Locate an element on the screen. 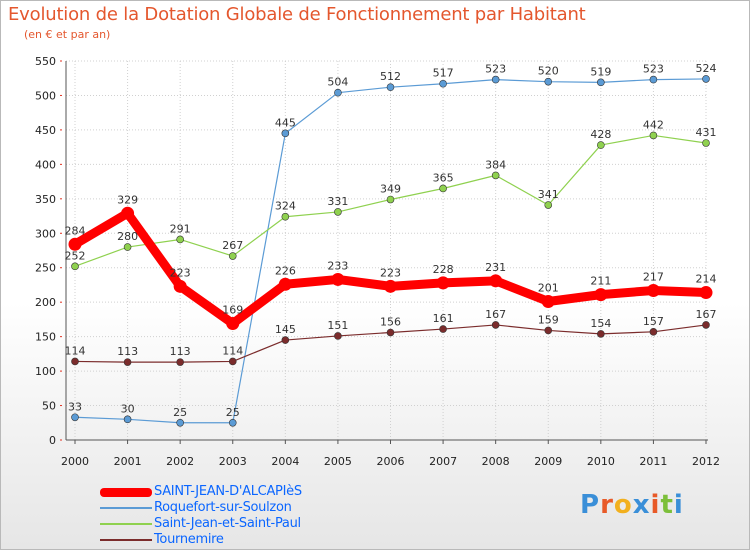  data-label: 384 is located at coordinates (495, 164).